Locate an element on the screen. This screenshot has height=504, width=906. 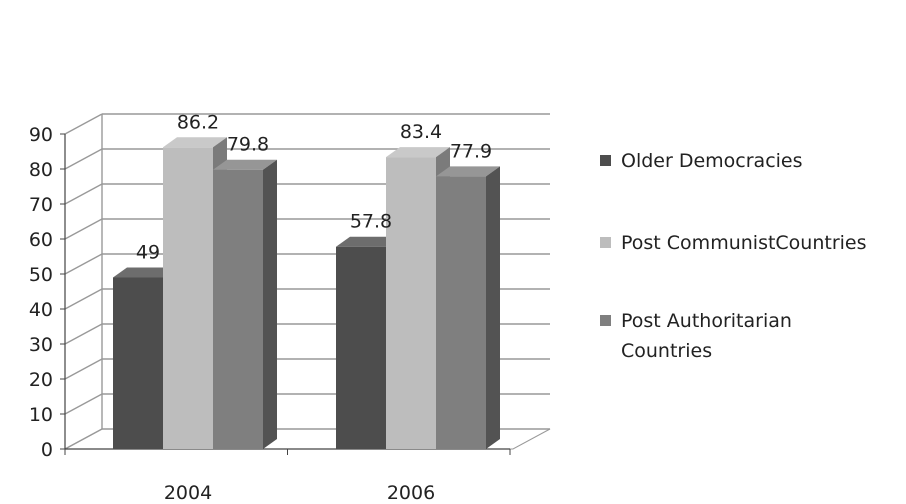
y-tick-label: 40 is located at coordinates (41, 310).